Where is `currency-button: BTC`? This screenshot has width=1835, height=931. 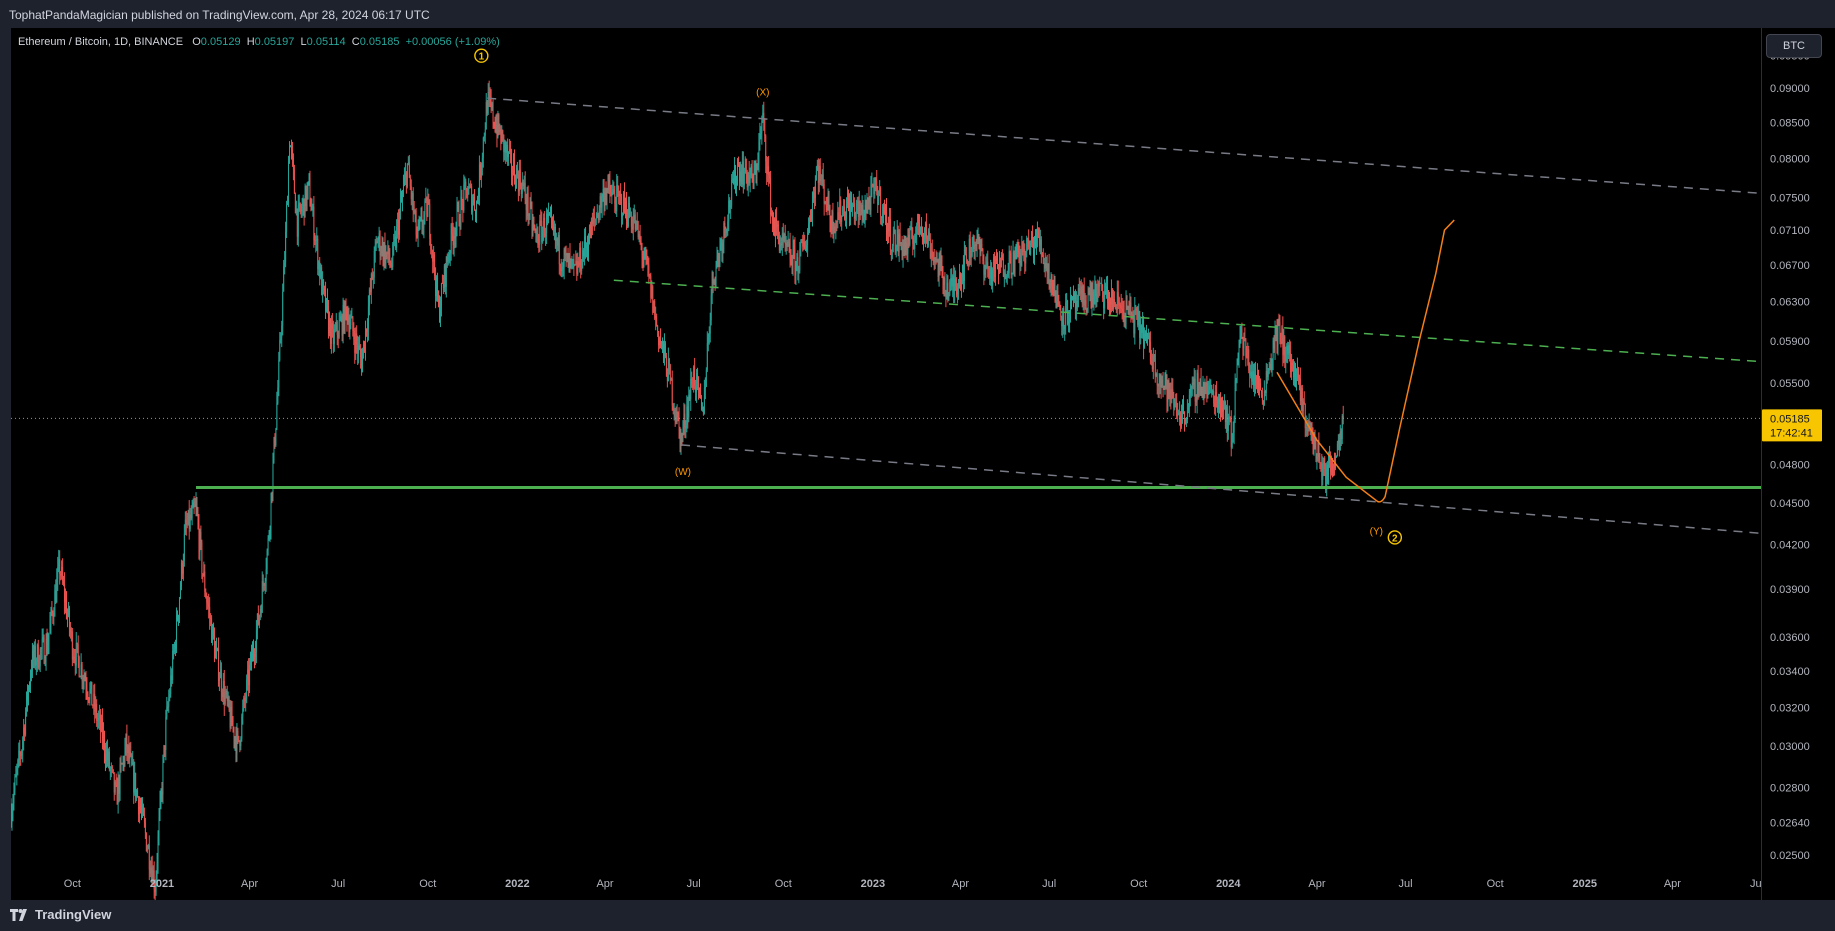
currency-button: BTC is located at coordinates (1794, 46).